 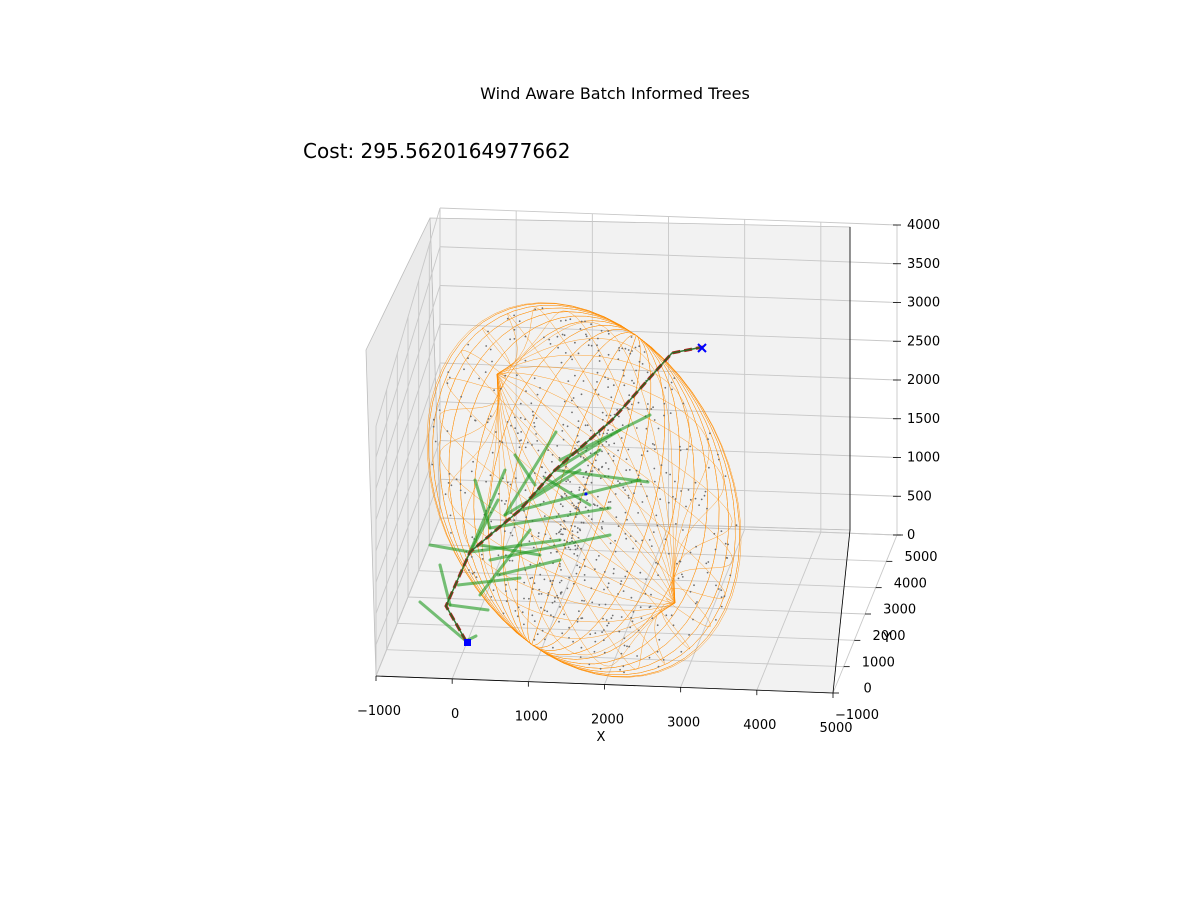 I want to click on y-tick-label: 4000, so click(x=910, y=583).